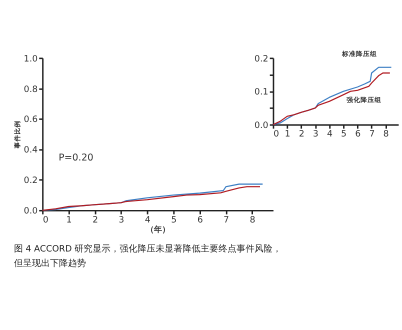  I want to click on y-tick-label: 1.0, so click(31, 59).